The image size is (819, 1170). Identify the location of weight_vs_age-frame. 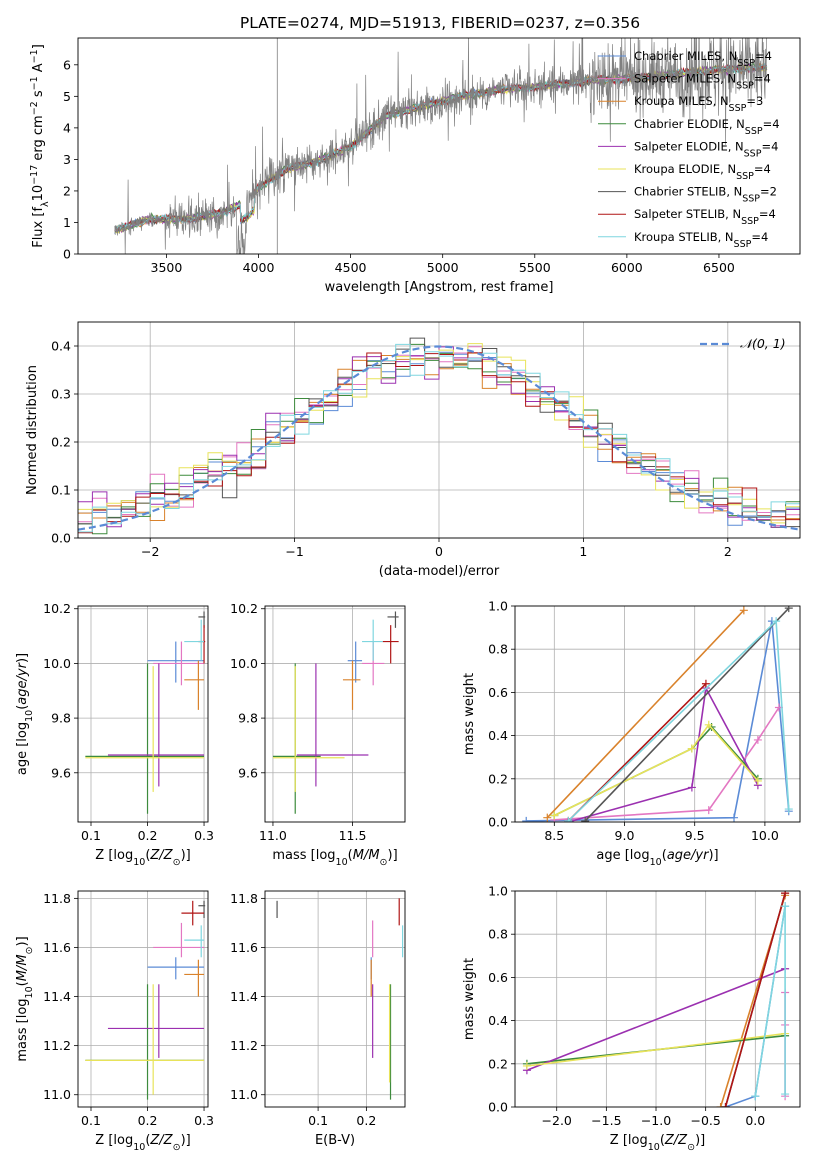
(657, 714).